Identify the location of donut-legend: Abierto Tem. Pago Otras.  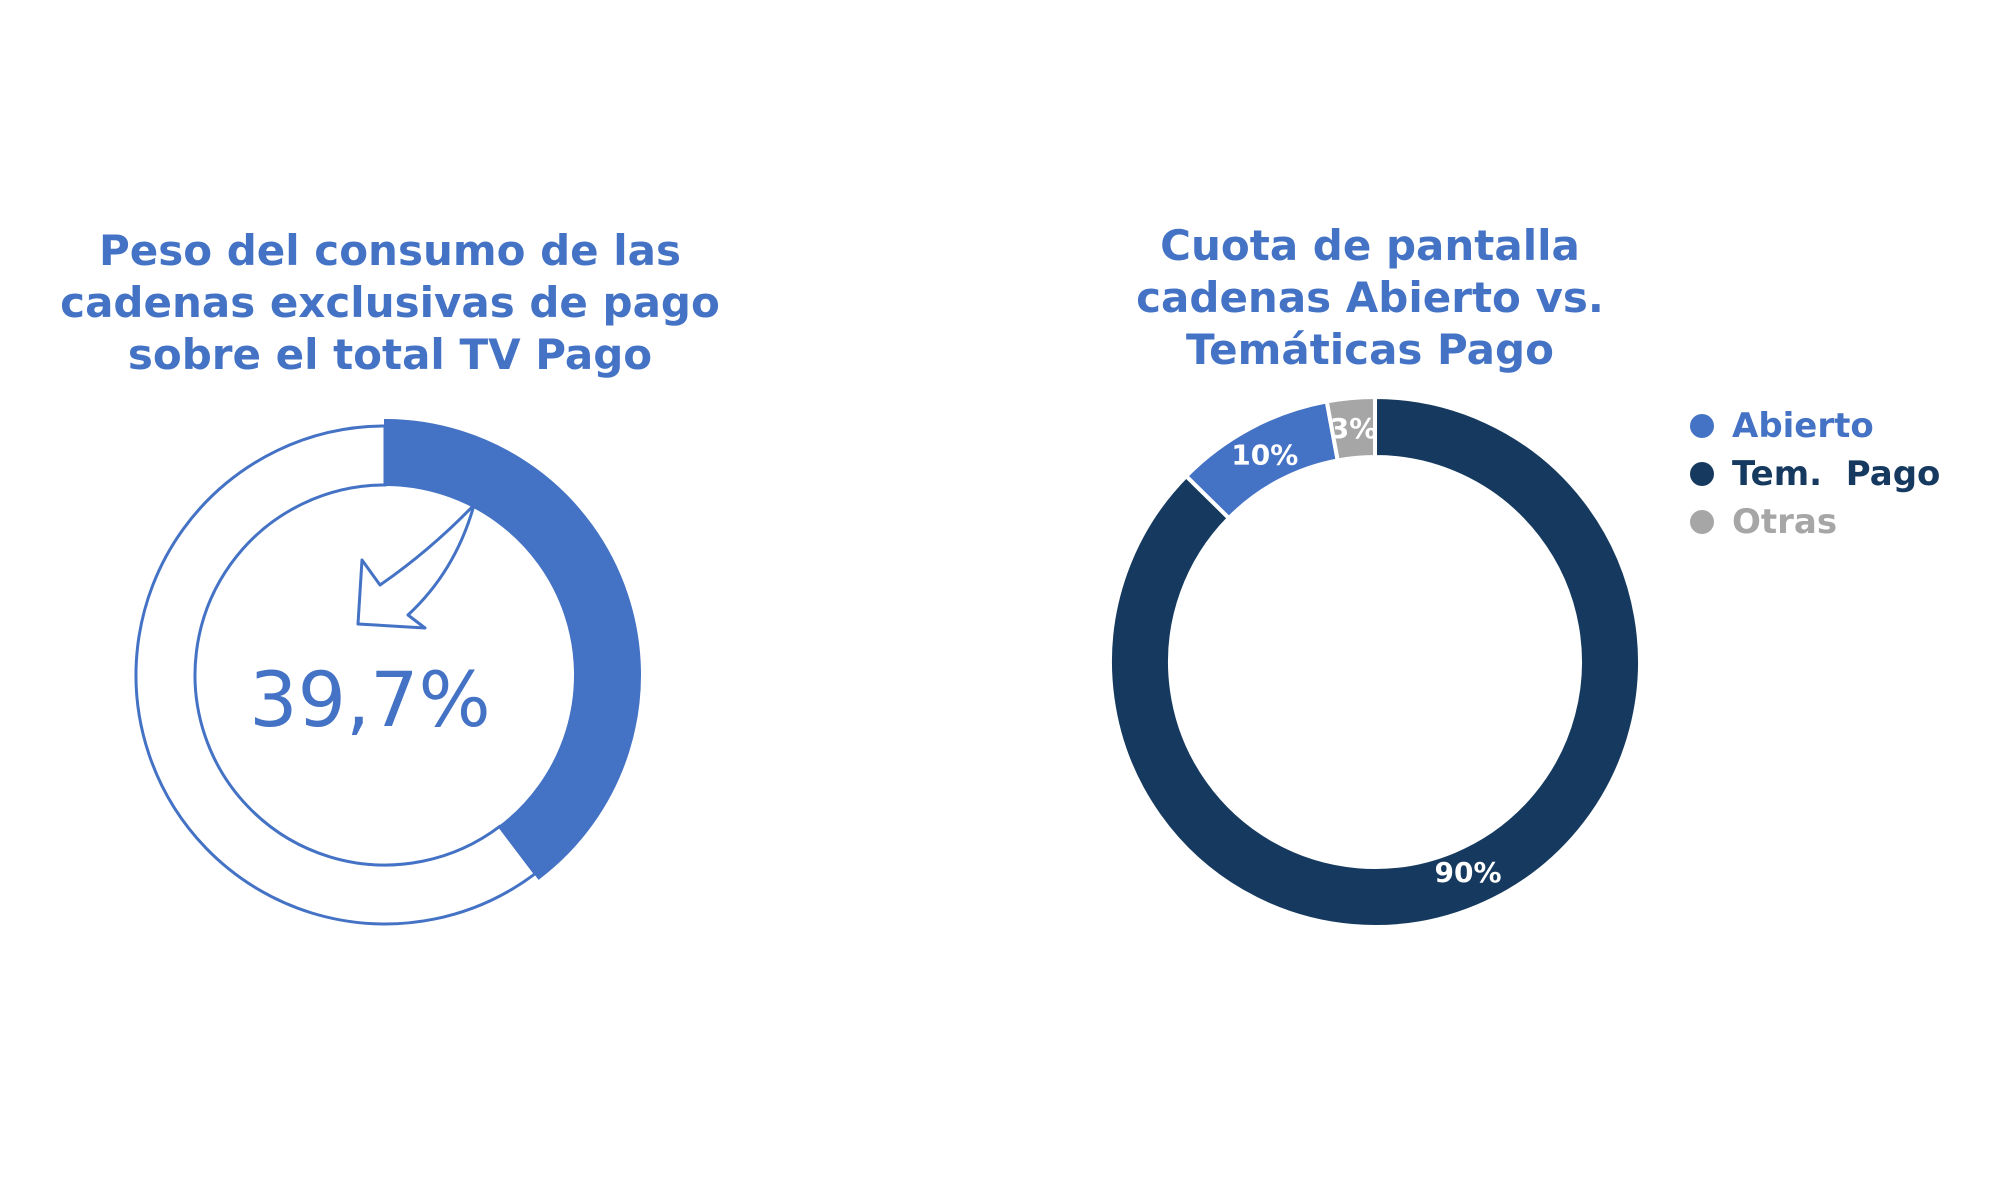
(1815, 474).